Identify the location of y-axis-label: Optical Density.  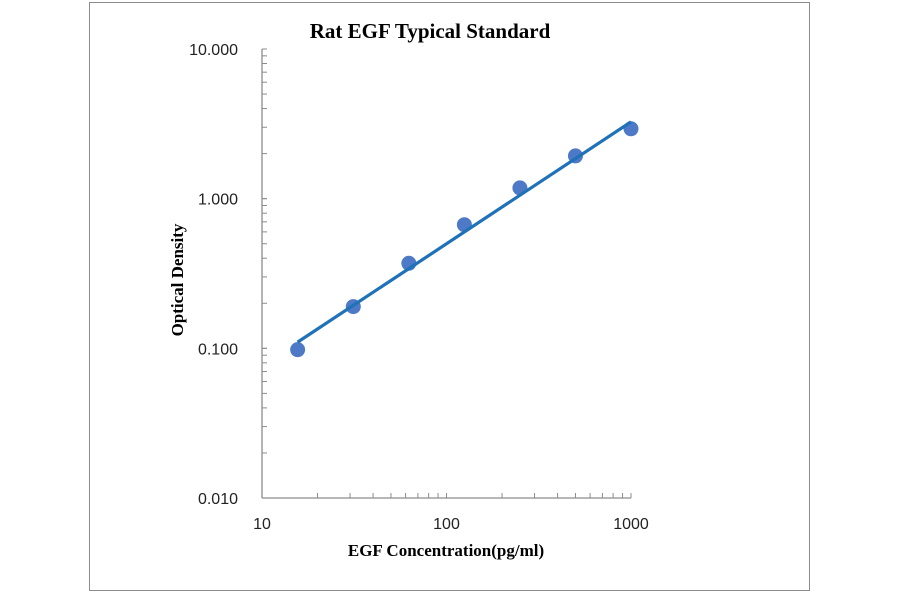
(177, 279).